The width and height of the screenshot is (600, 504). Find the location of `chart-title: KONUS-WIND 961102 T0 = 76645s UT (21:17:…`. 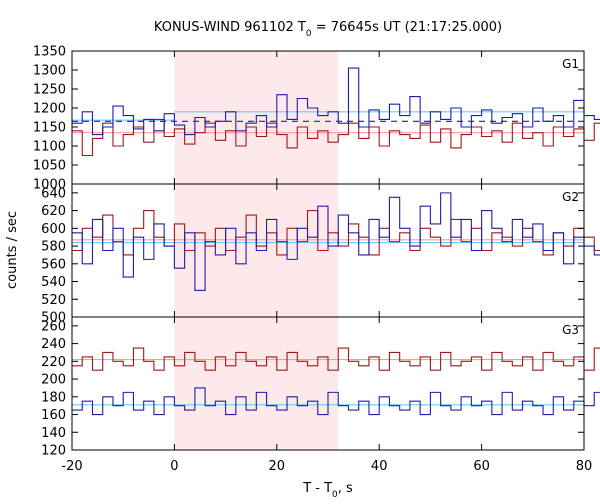

chart-title: KONUS-WIND 961102 T0 = 76645s UT (21:17:… is located at coordinates (328, 29).